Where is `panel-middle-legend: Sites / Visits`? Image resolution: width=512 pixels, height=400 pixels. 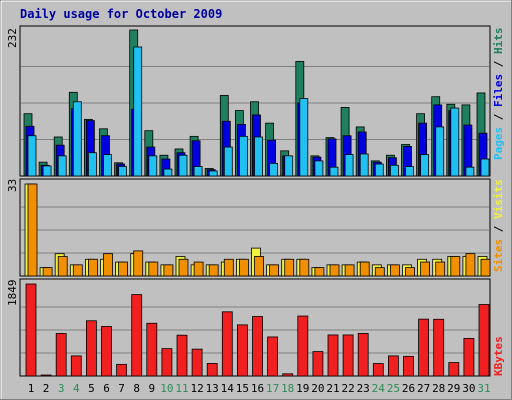 panel-middle-legend: Sites / Visits is located at coordinates (498, 225).